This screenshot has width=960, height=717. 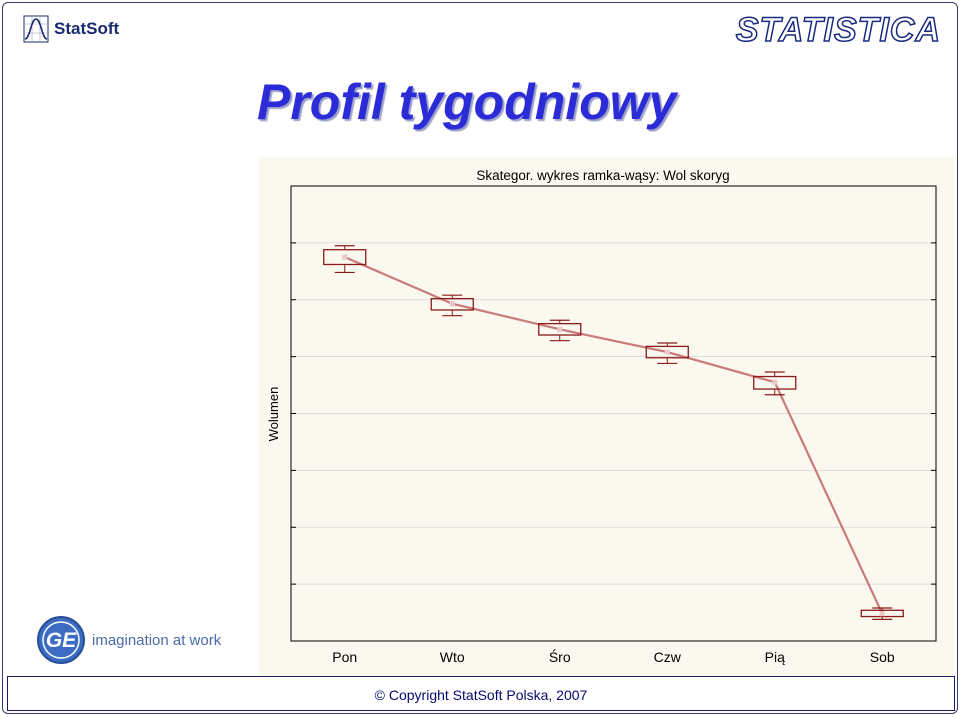 What do you see at coordinates (560, 656) in the screenshot?
I see `x-tick-label: Śro` at bounding box center [560, 656].